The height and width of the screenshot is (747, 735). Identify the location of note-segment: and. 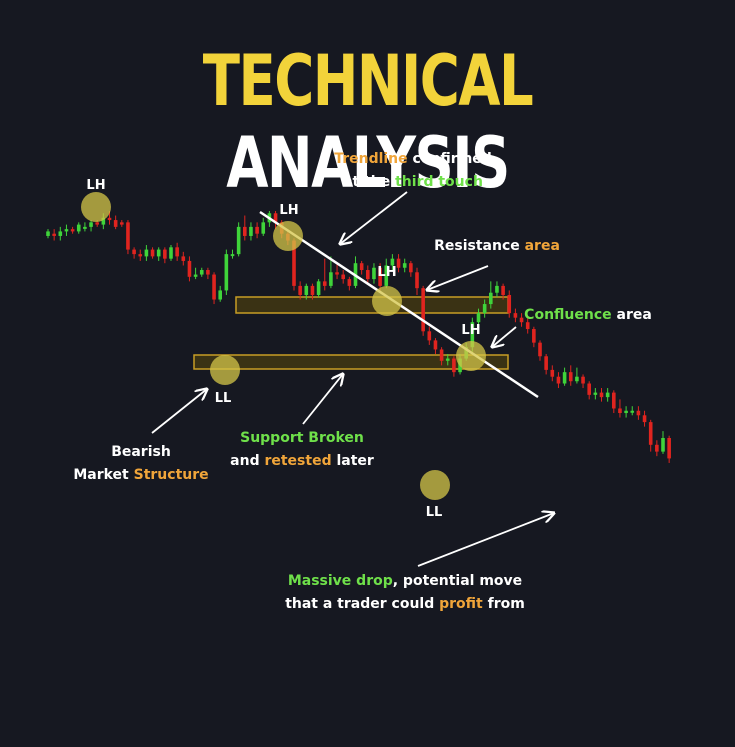
(247, 461).